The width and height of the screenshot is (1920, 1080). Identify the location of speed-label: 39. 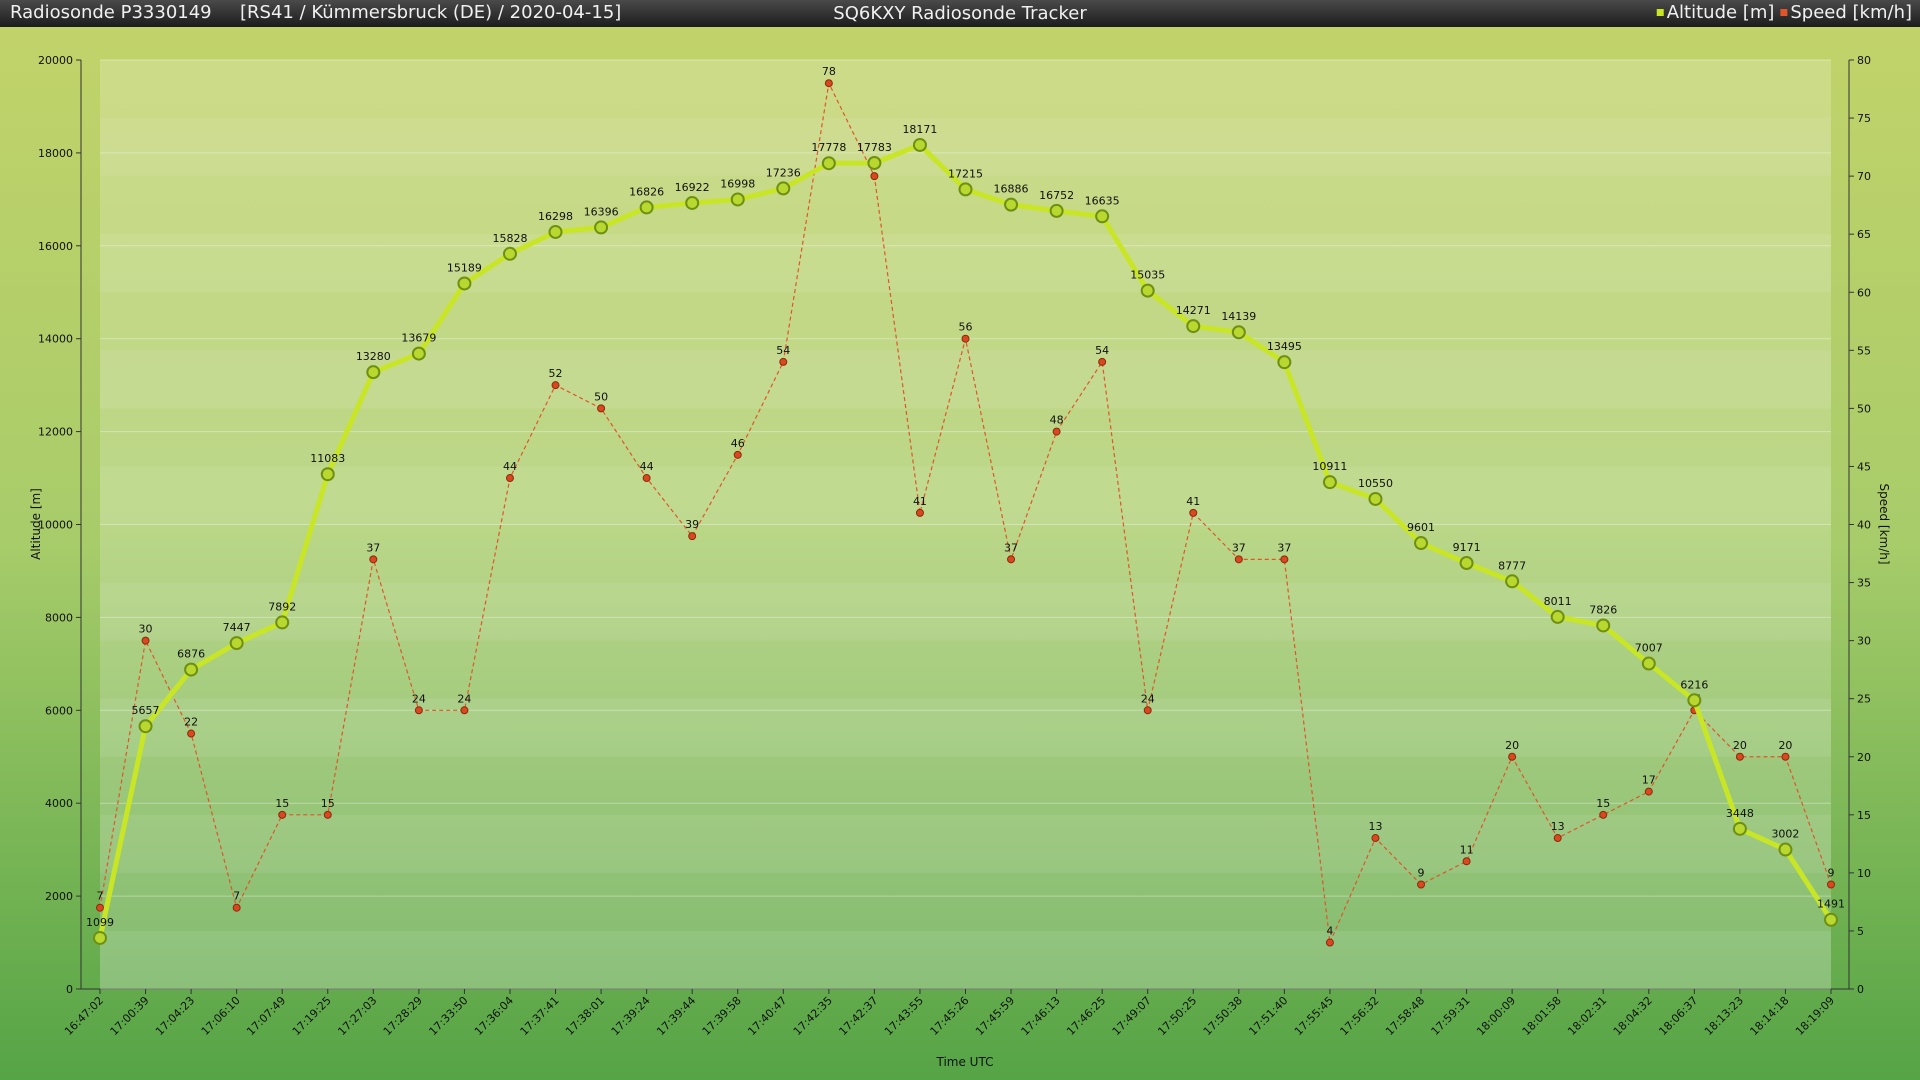
(692, 524).